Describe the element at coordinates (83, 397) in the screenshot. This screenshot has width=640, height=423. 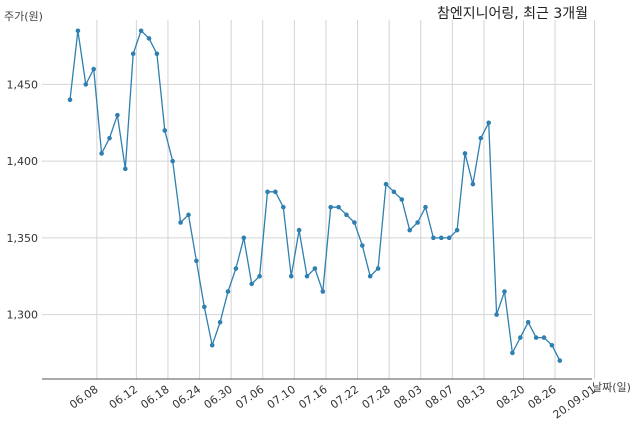
I see `x-tick-label: 06.08` at that location.